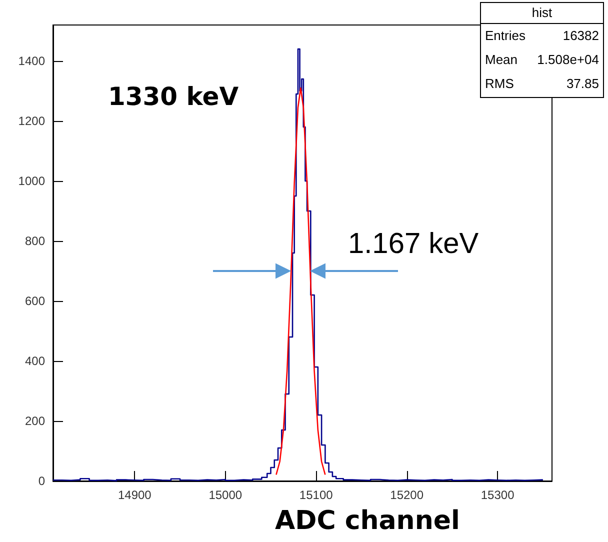 The height and width of the screenshot is (542, 608). I want to click on x-tick-label: 14900, so click(135, 495).